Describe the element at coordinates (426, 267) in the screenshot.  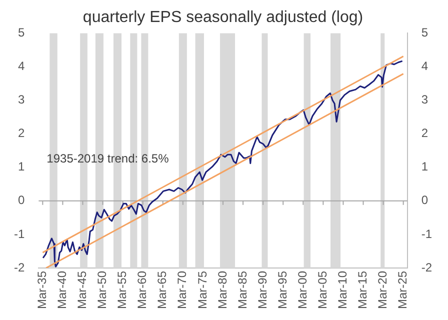
I see `y2-tick-label: -2` at that location.